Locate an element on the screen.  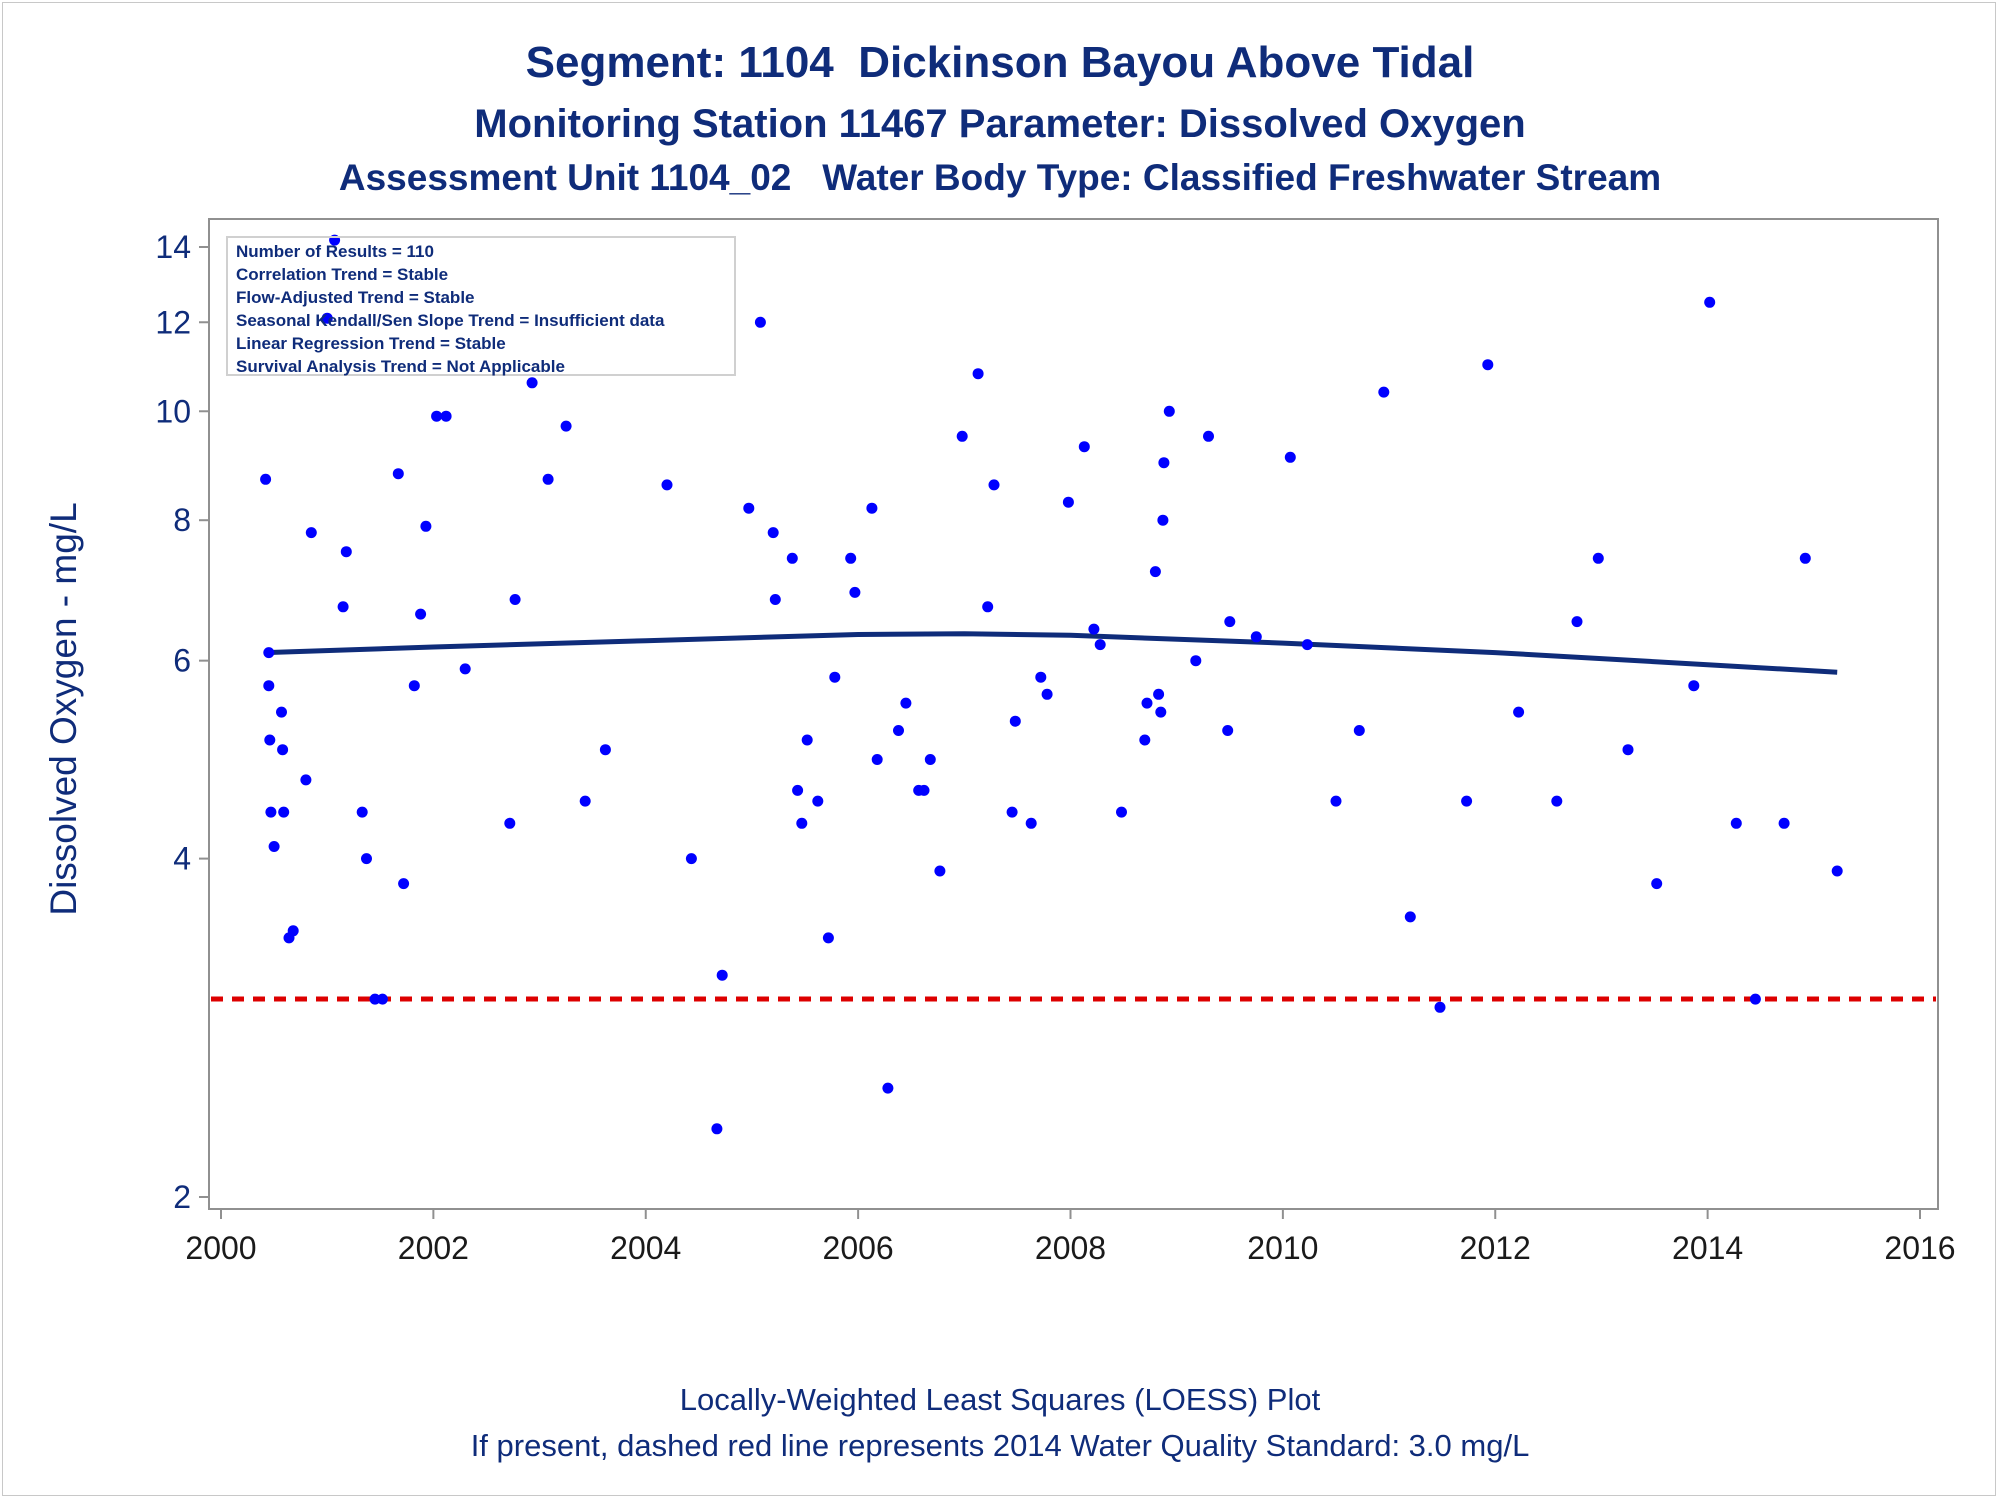
x-tick-label: 2016 is located at coordinates (1919, 1248).